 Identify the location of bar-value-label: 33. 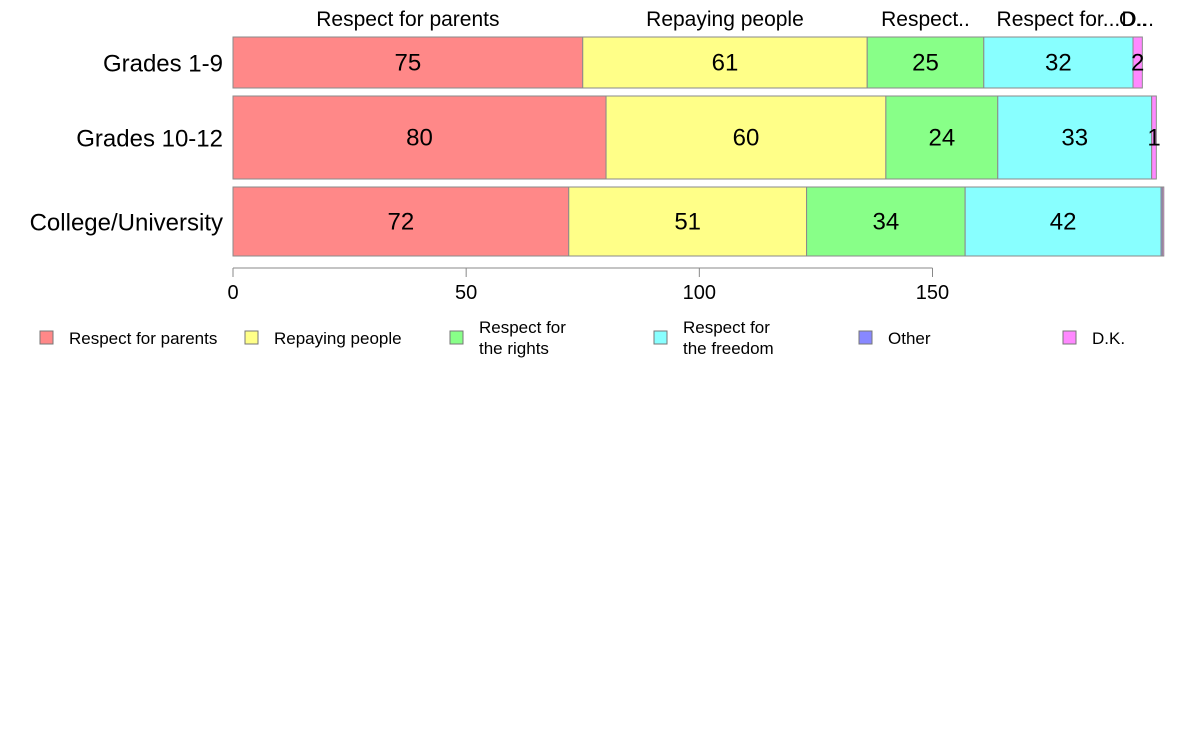
(1074, 138).